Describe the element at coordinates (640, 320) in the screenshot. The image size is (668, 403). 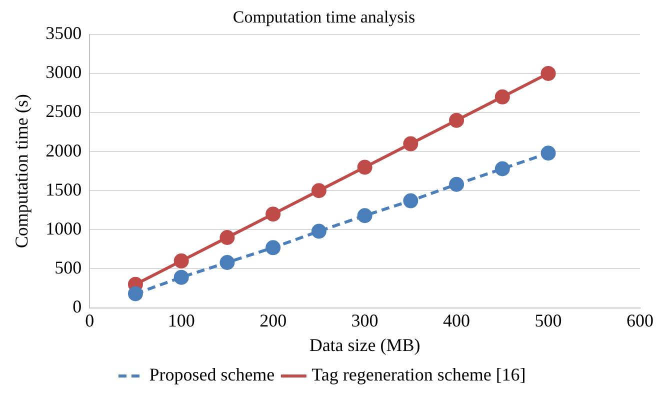
I see `x-tick-label: 600` at that location.